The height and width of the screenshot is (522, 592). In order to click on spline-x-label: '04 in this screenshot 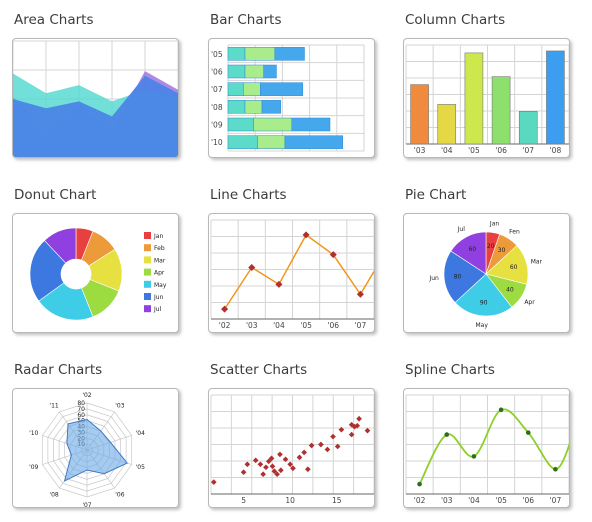, I will do `click(474, 500)`.